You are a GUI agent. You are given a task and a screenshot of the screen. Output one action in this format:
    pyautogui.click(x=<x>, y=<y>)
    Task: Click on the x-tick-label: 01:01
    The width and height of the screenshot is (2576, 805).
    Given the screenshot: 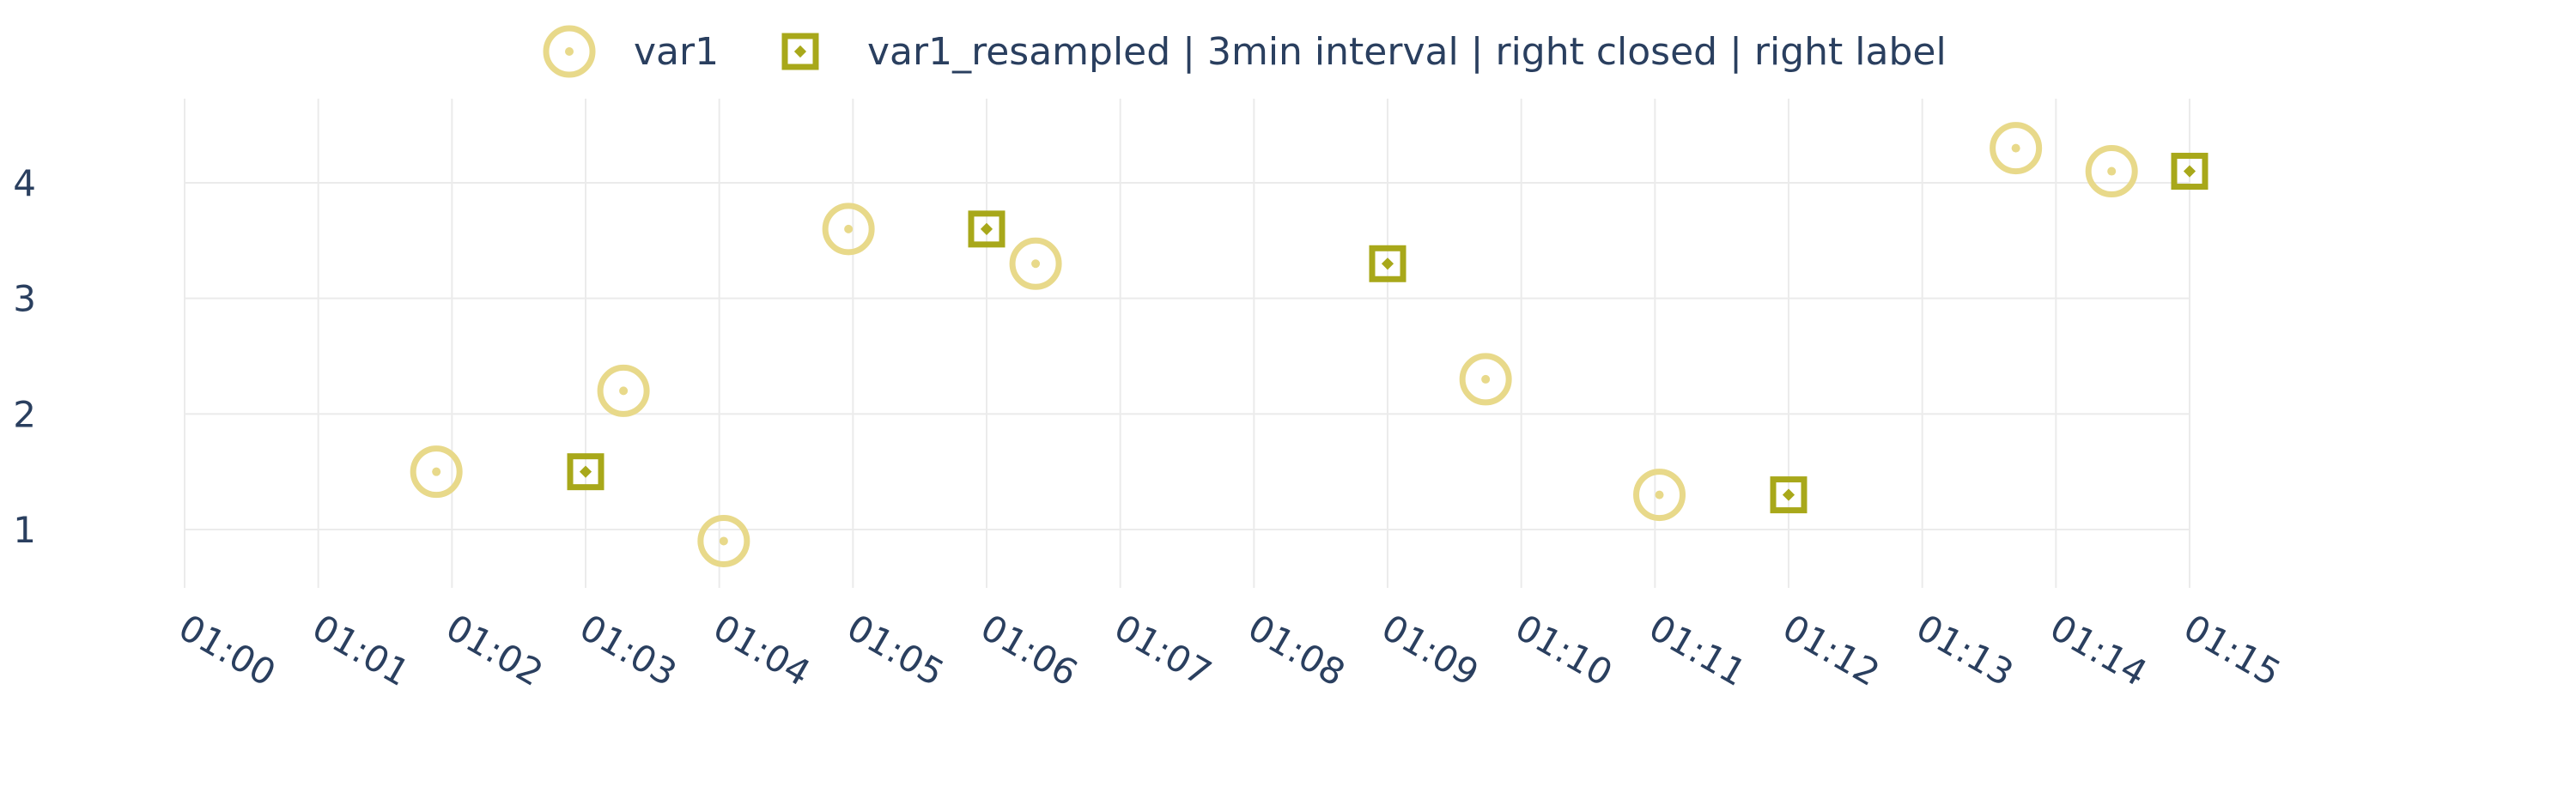 What is the action you would take?
    pyautogui.click(x=361, y=650)
    